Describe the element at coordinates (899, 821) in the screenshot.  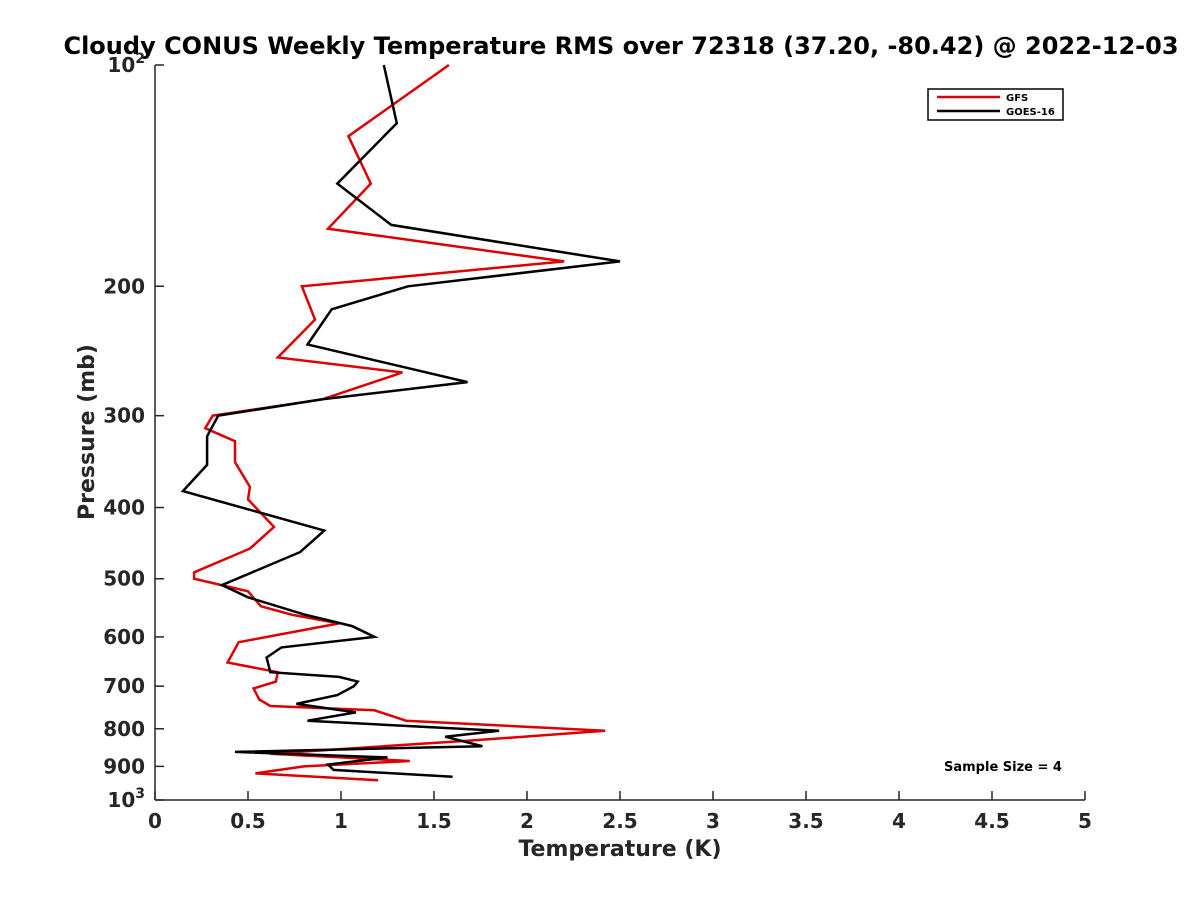
I see `x-tick-label: 4` at that location.